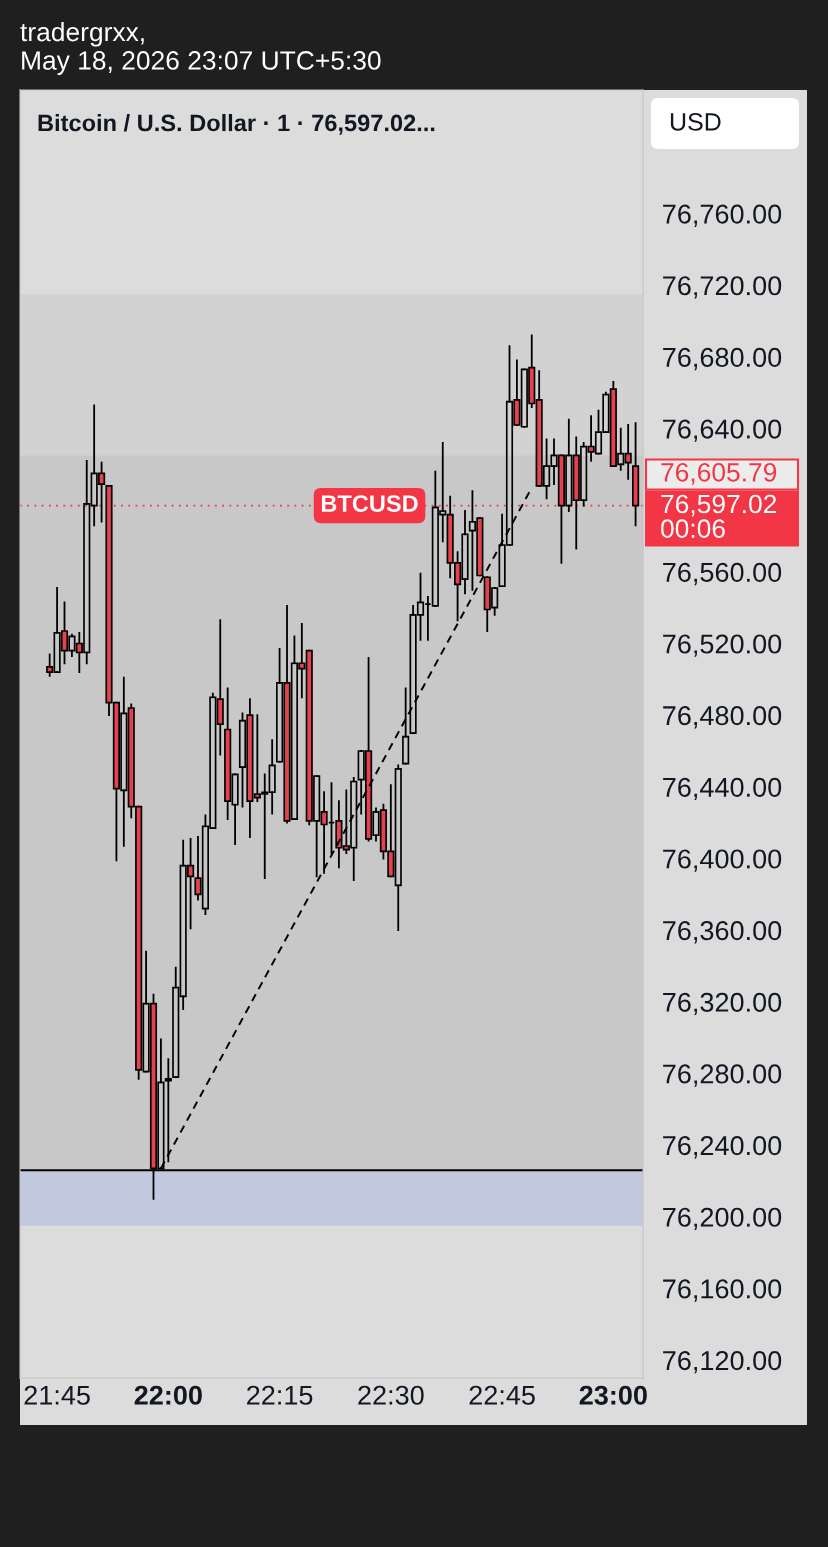 The height and width of the screenshot is (1547, 828). What do you see at coordinates (722, 717) in the screenshot?
I see `y-tick-label: 76,480.00` at bounding box center [722, 717].